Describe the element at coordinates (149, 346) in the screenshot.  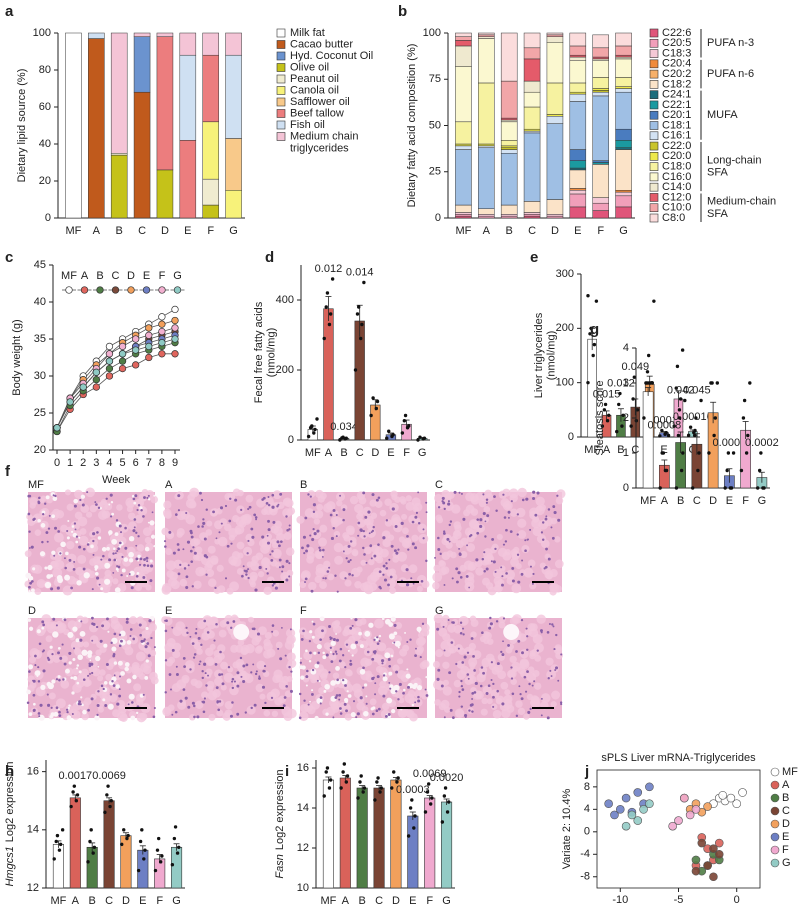
I see `series-marker` at that location.